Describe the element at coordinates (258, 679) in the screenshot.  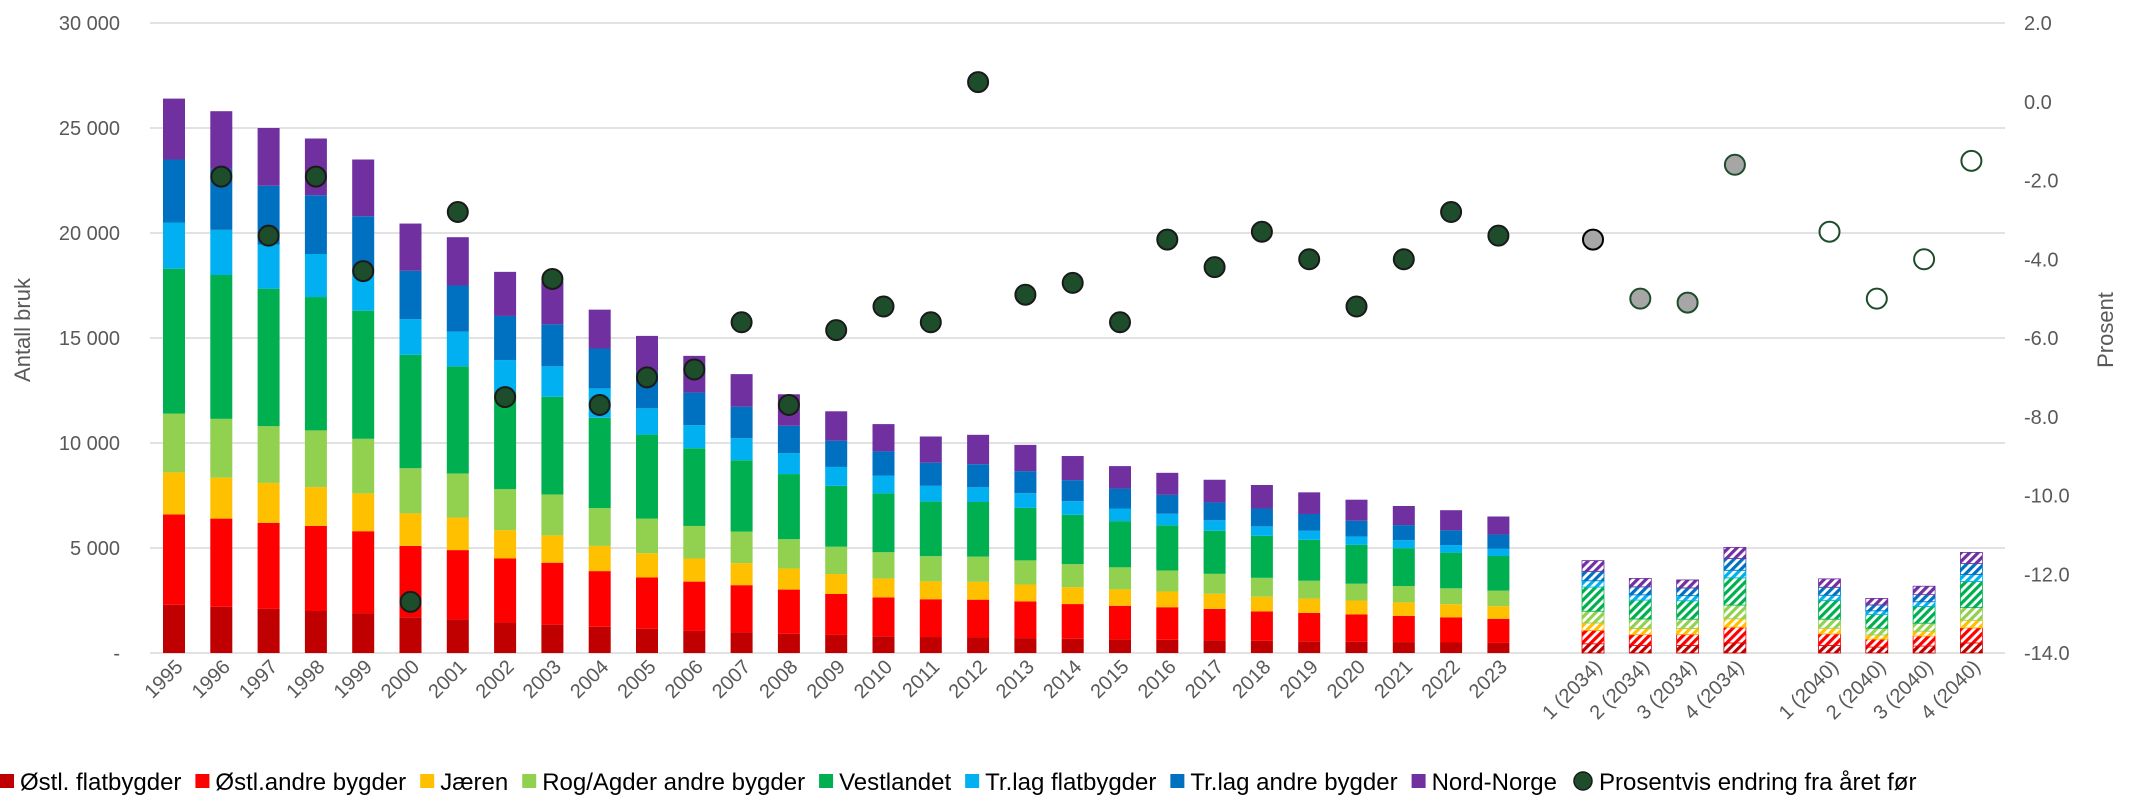
I see `x-tick-label: 1997` at that location.